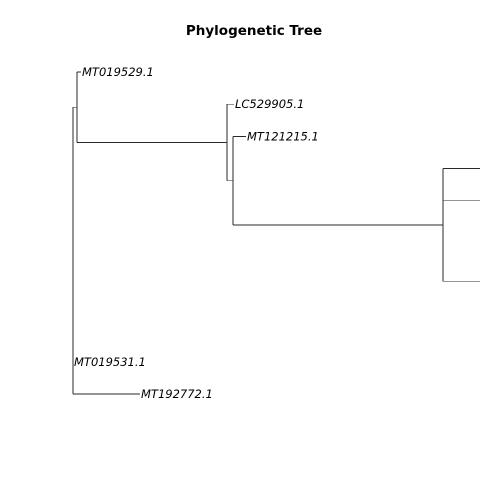 The image size is (480, 480). I want to click on leaf-label: LC529905.1, so click(269, 104).